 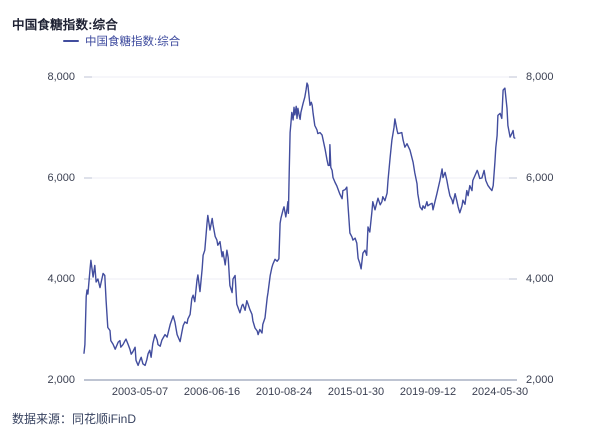 I want to click on y-axis-left-tick-6000: 6,000, so click(x=61, y=178).